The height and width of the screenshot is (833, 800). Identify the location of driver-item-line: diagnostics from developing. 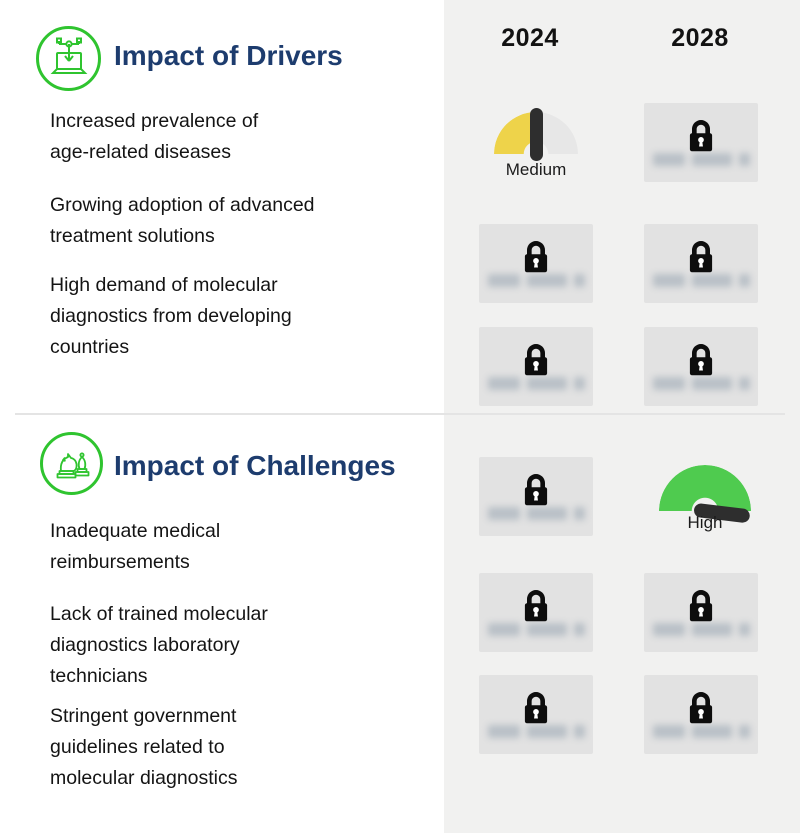
(171, 316).